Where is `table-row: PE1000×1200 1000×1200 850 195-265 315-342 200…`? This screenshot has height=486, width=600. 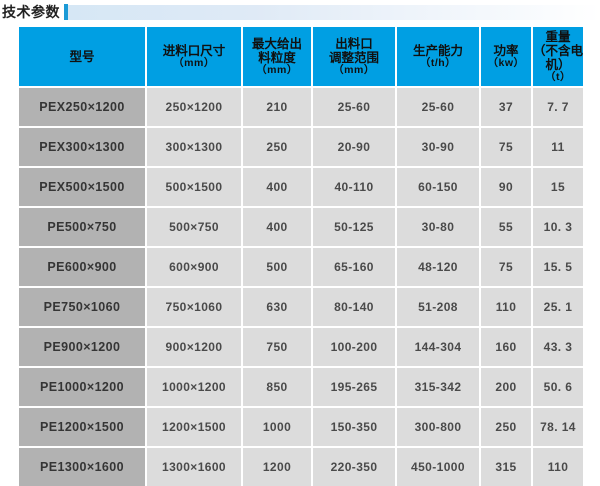 table-row: PE1000×1200 1000×1200 850 195-265 315-342 200… is located at coordinates (301, 388).